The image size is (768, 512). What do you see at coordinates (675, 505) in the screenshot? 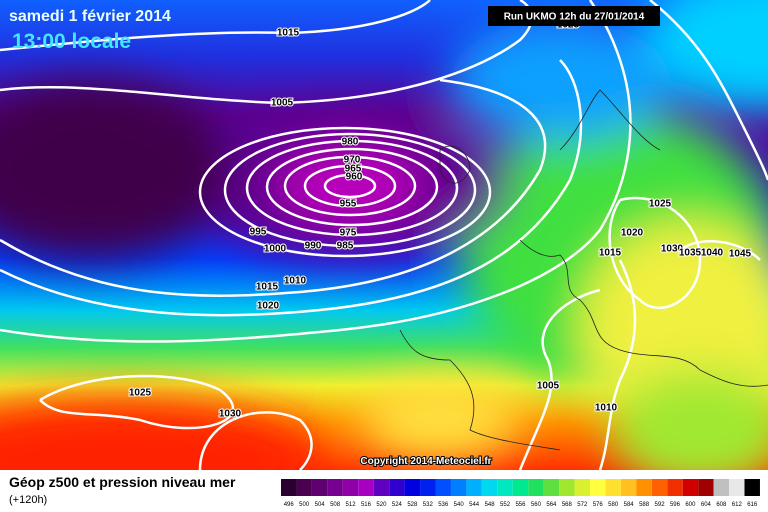
I see `scale-label: 596` at bounding box center [675, 505].